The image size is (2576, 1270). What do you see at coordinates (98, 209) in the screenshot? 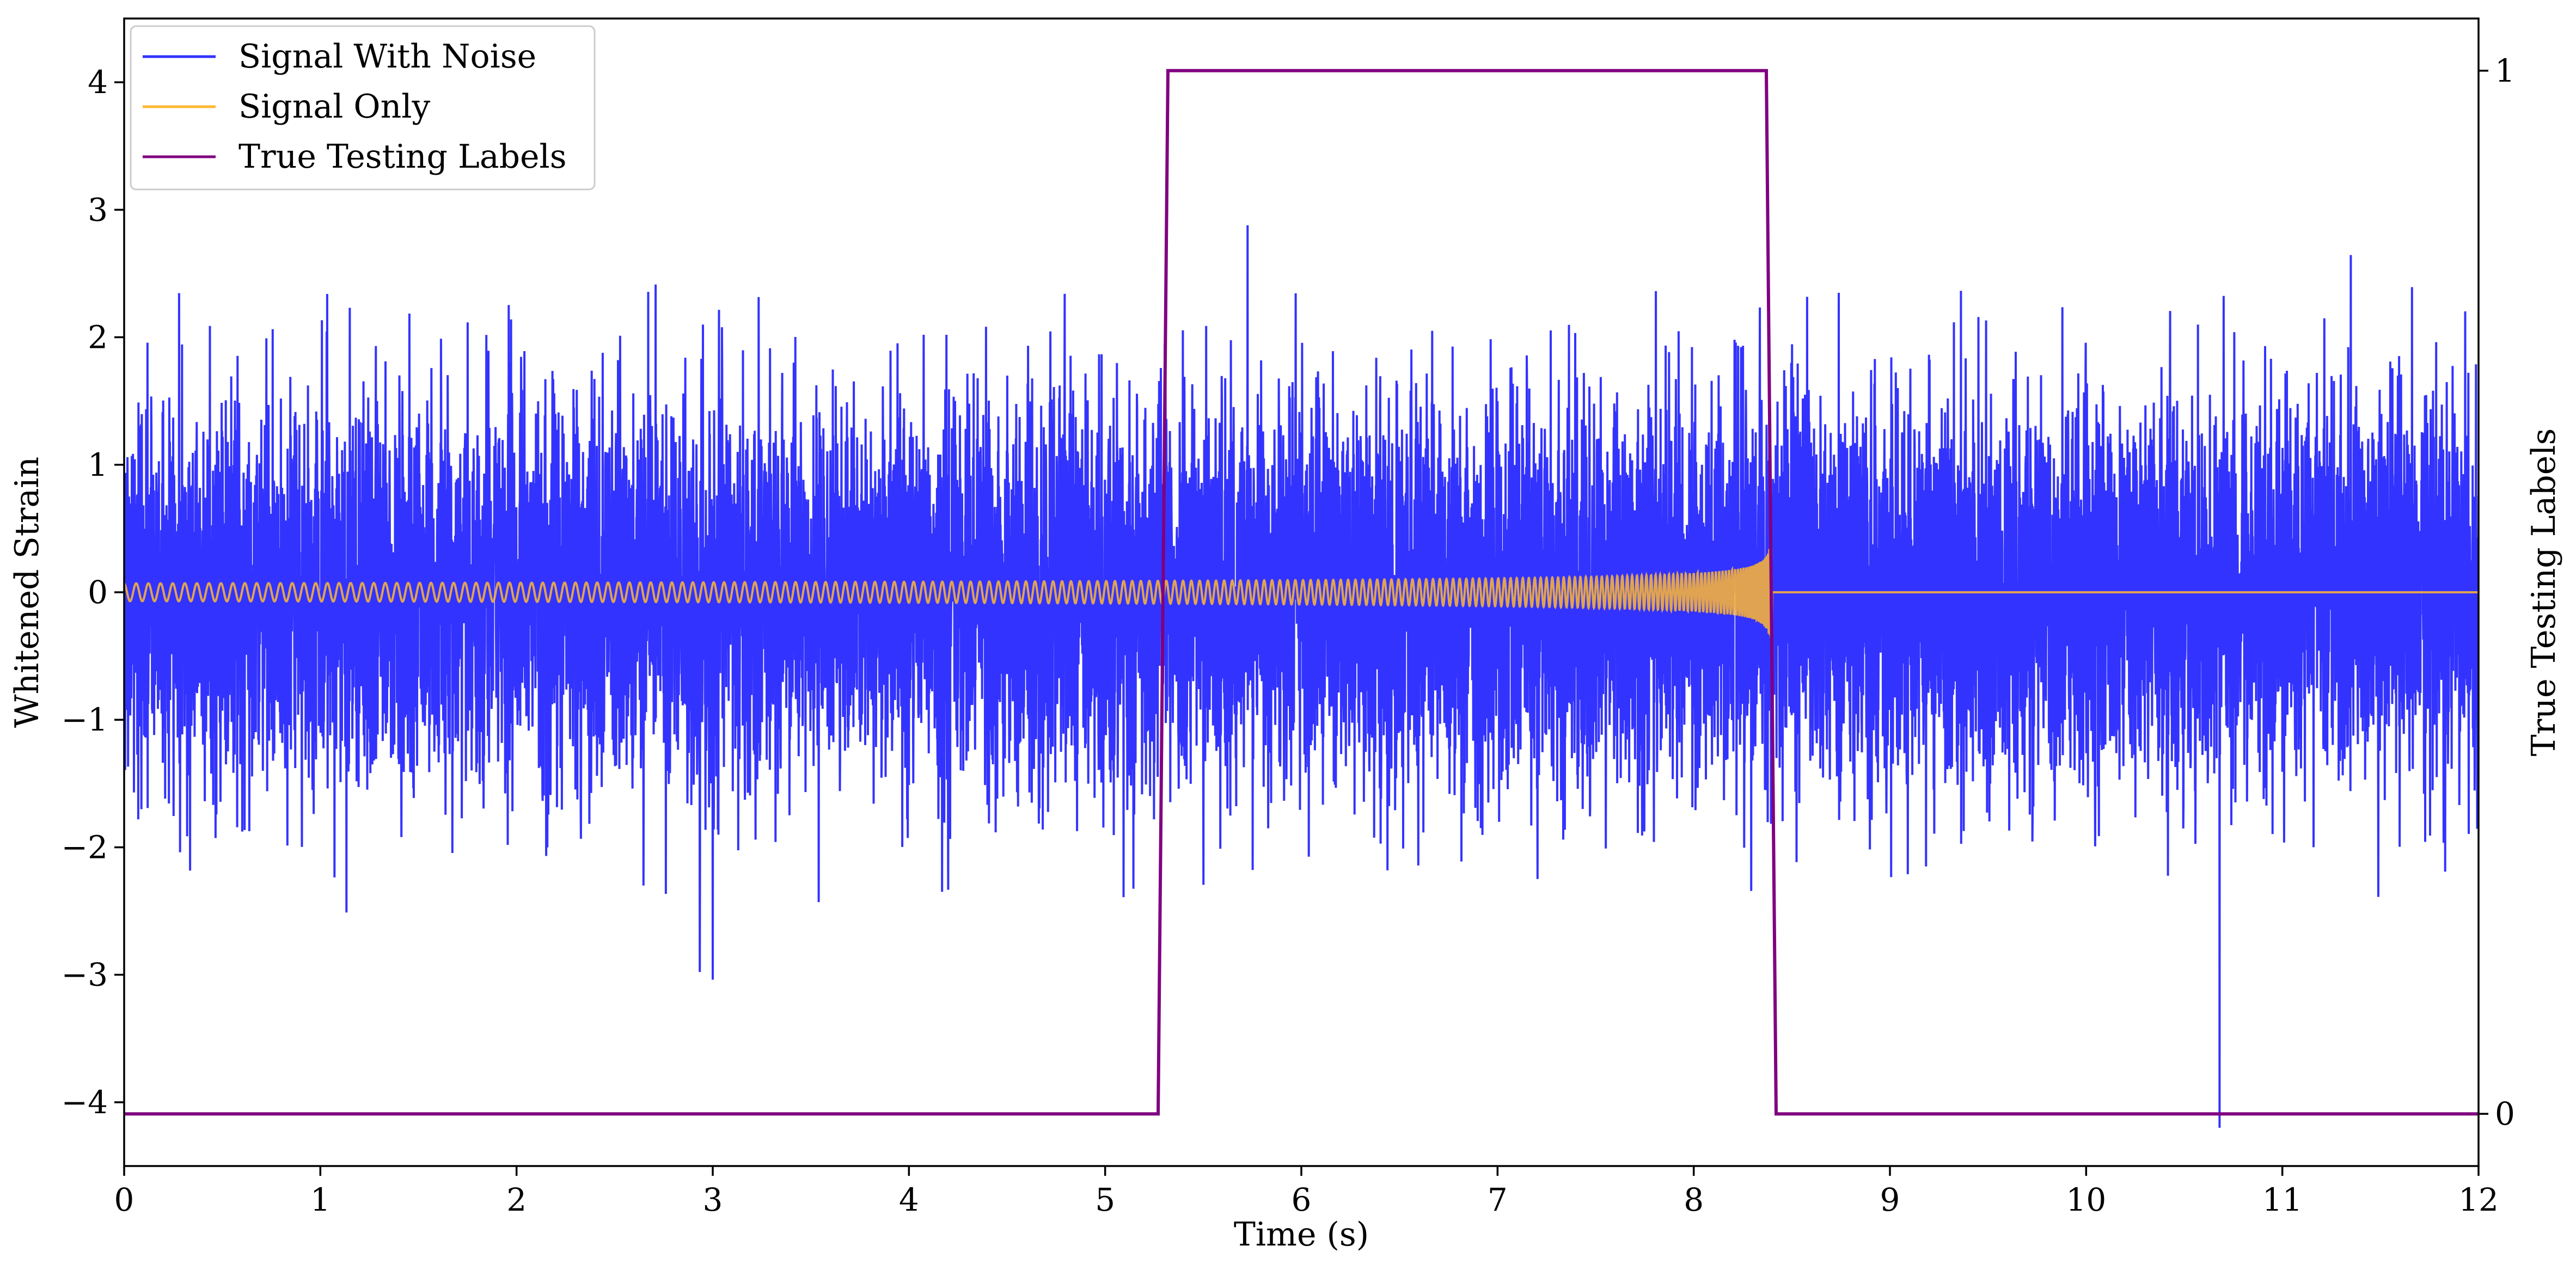
I see `y-tick-label: 3` at bounding box center [98, 209].